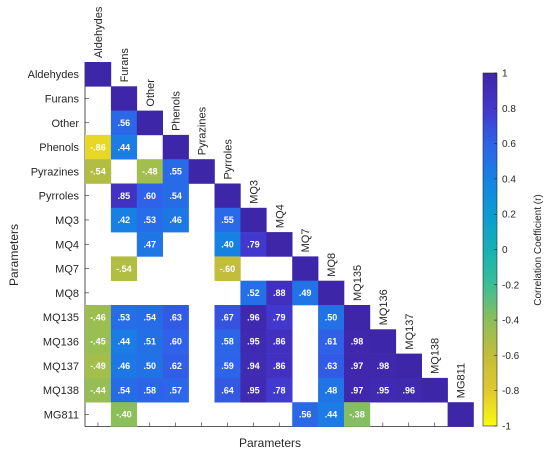 The width and height of the screenshot is (550, 457). I want to click on cell-value-label: .61, so click(331, 342).